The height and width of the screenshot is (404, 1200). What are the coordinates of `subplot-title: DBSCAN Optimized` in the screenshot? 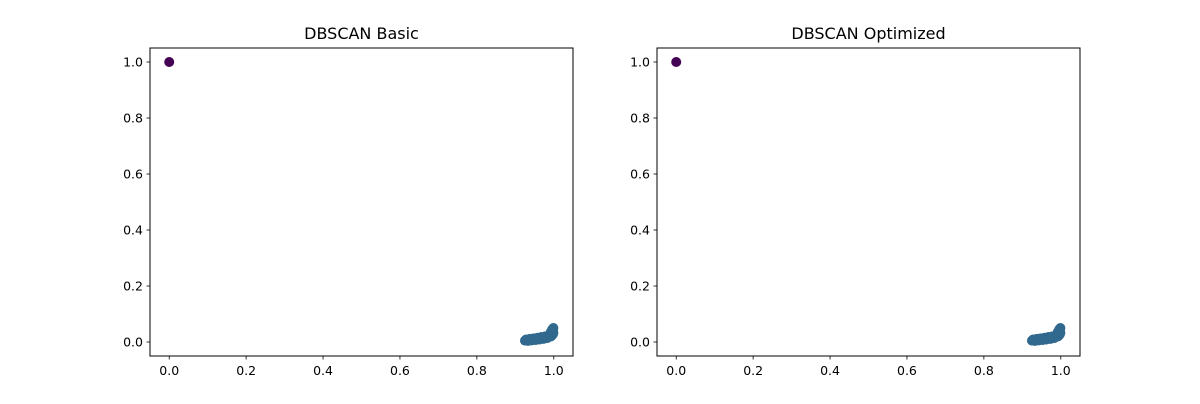 It's located at (868, 33).